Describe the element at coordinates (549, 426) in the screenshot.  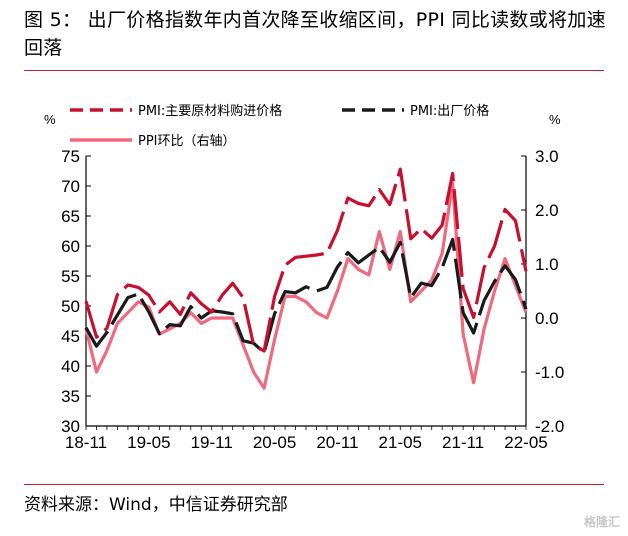
I see `right-tick-label: -2.0` at that location.